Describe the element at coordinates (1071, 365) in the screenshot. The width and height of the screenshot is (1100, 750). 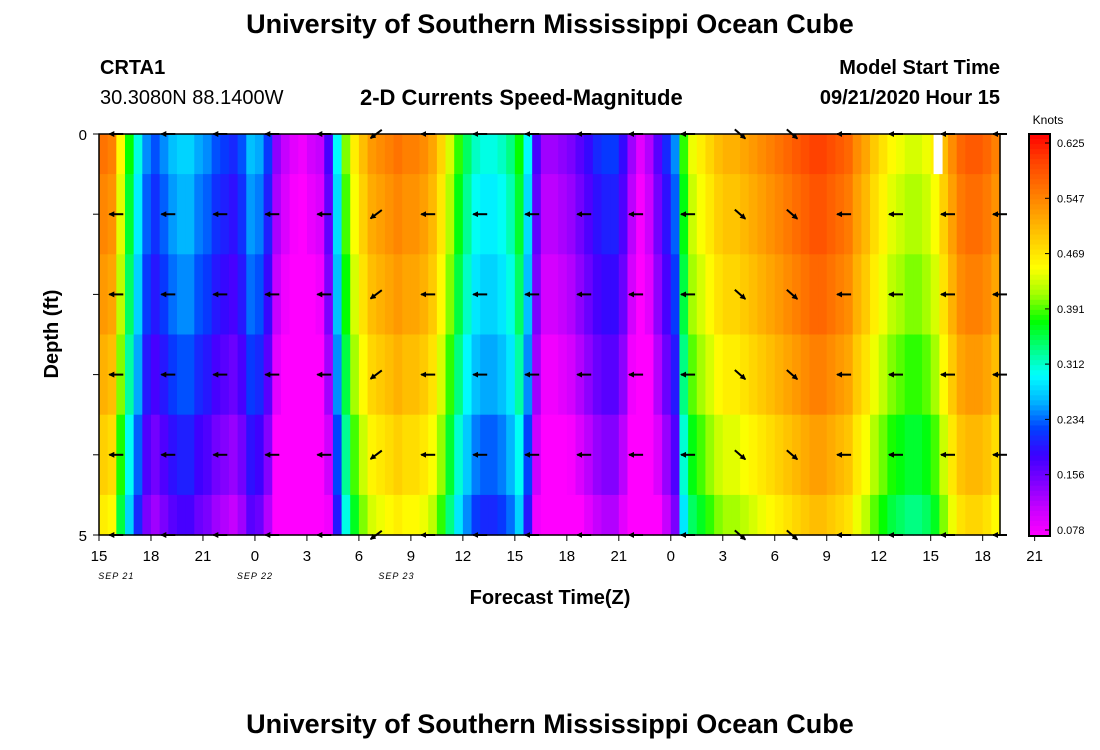
I see `colorbar-tick-label: 0.312` at that location.